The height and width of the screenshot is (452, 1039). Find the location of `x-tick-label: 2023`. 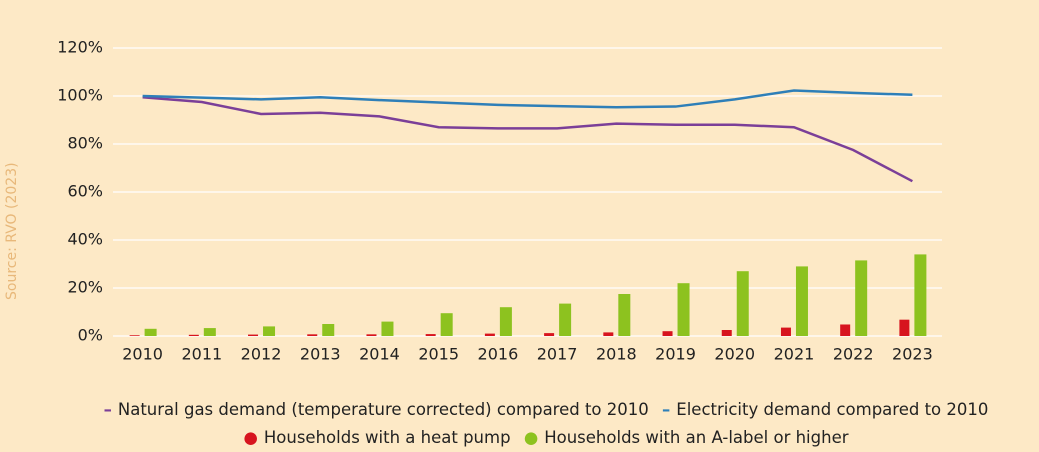

x-tick-label: 2023 is located at coordinates (912, 354).